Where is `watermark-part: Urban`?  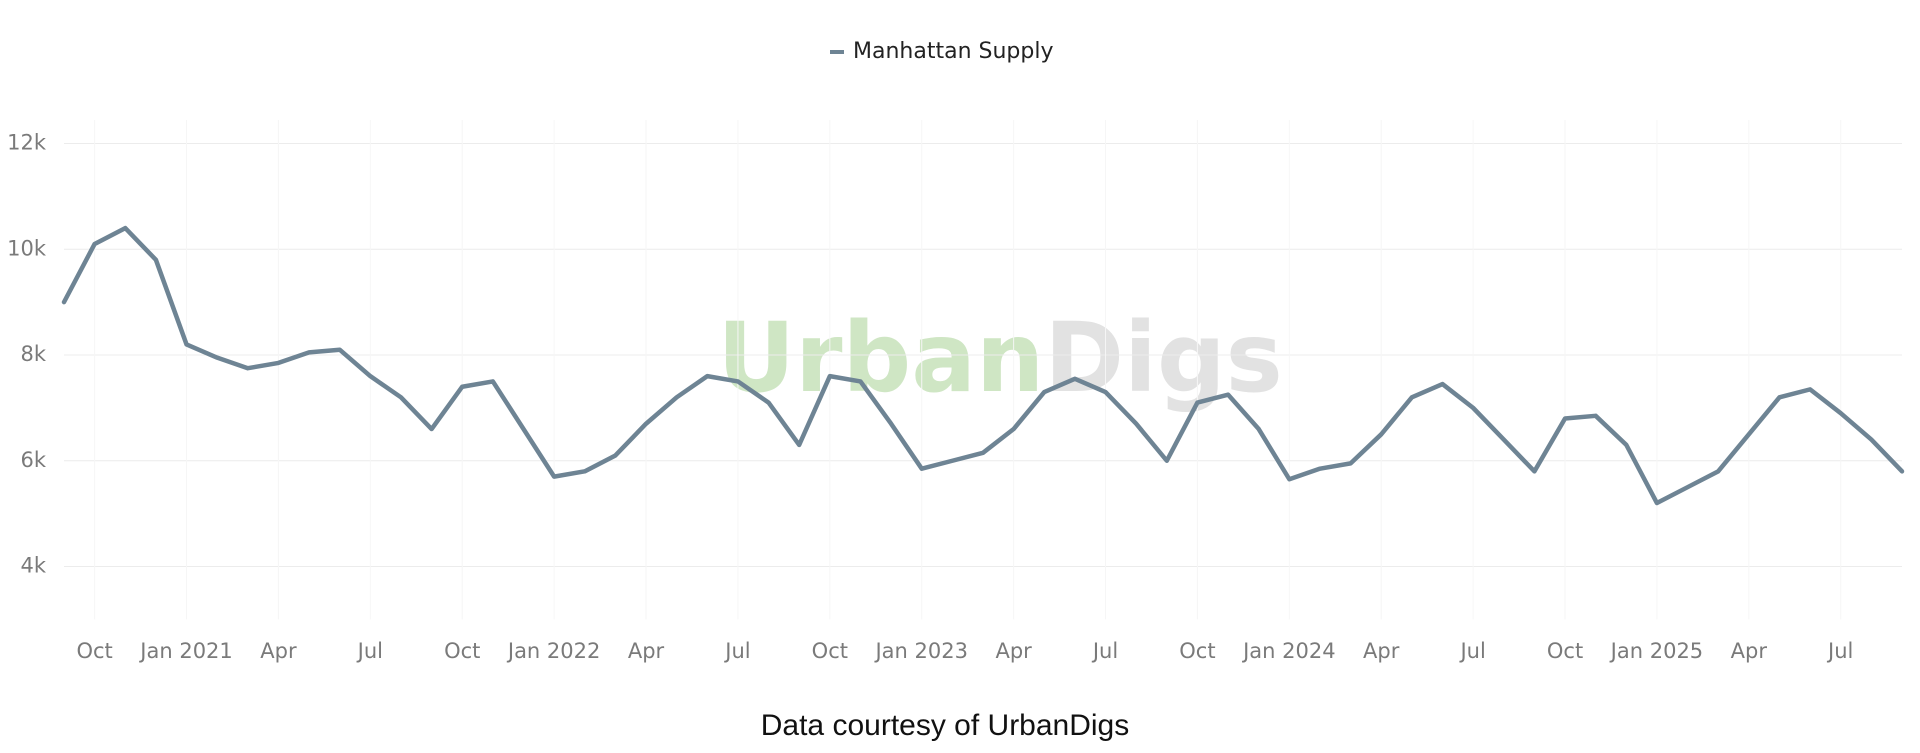
watermark-part: Urban is located at coordinates (880, 358).